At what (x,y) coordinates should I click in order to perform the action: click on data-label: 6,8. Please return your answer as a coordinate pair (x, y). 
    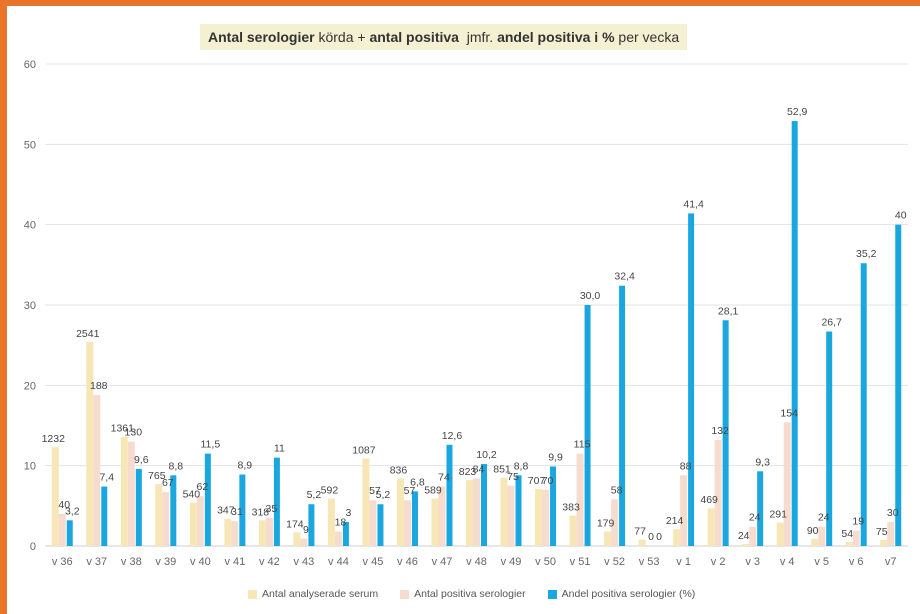
    Looking at the image, I should click on (417, 482).